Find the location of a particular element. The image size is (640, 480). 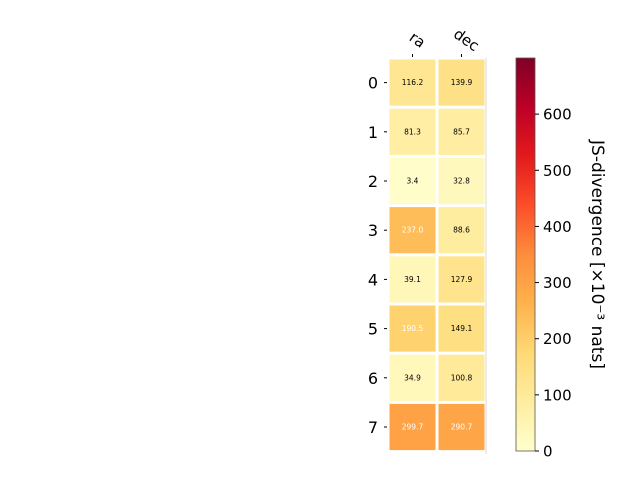

heatmap-cell-label: 3.4 is located at coordinates (413, 181).